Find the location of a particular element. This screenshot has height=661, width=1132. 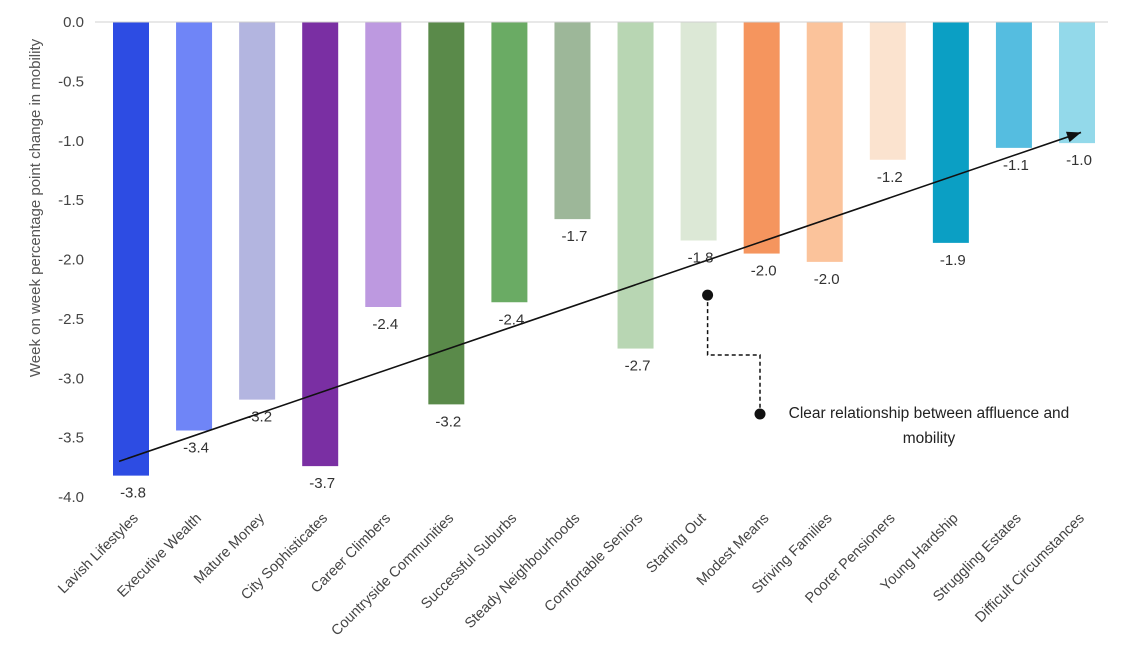

data-label: -1.9 is located at coordinates (953, 260).